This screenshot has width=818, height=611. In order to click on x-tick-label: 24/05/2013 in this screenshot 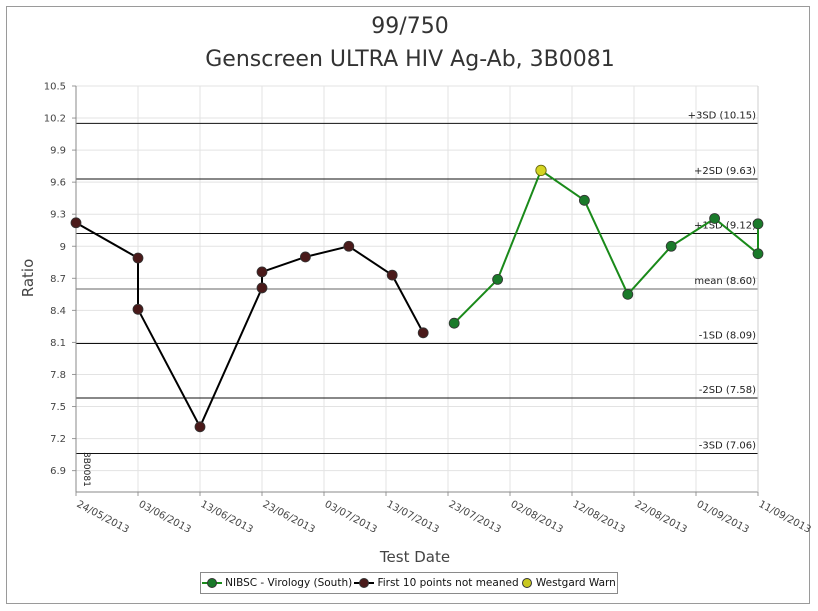, I will do `click(103, 517)`.